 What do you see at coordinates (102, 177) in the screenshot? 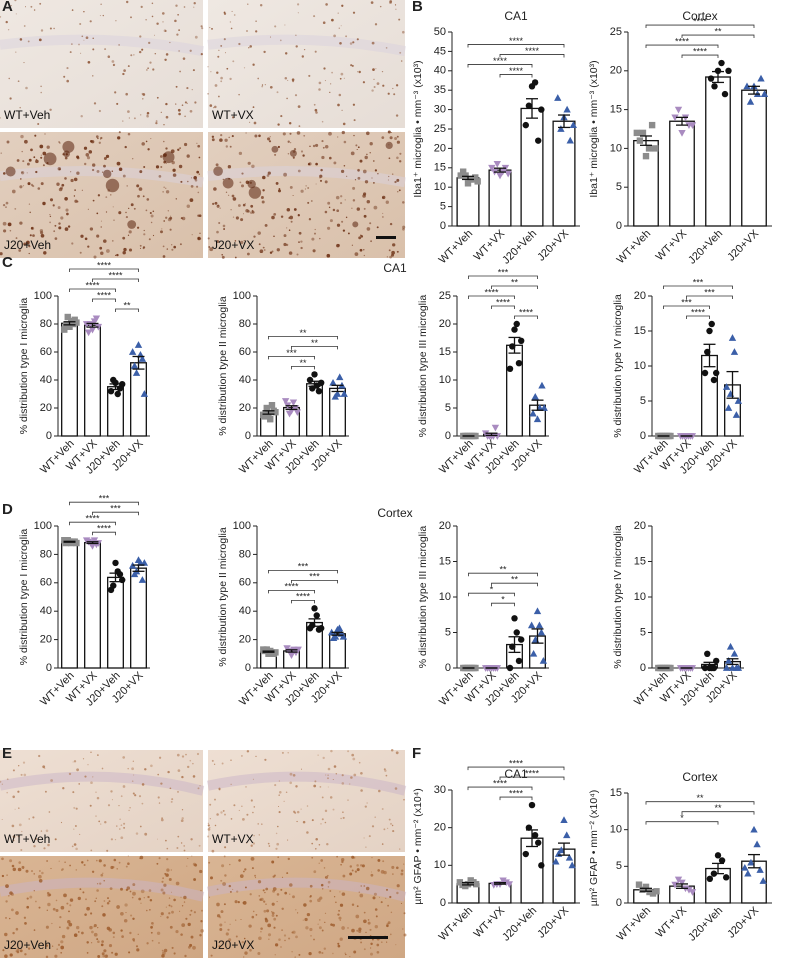
I see `tissue-layer` at bounding box center [102, 177].